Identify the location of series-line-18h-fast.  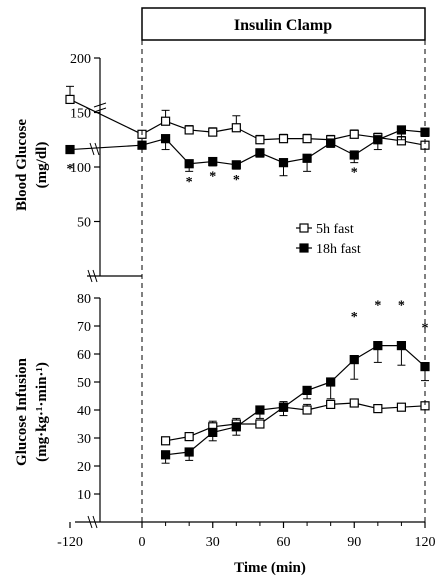
(106, 147).